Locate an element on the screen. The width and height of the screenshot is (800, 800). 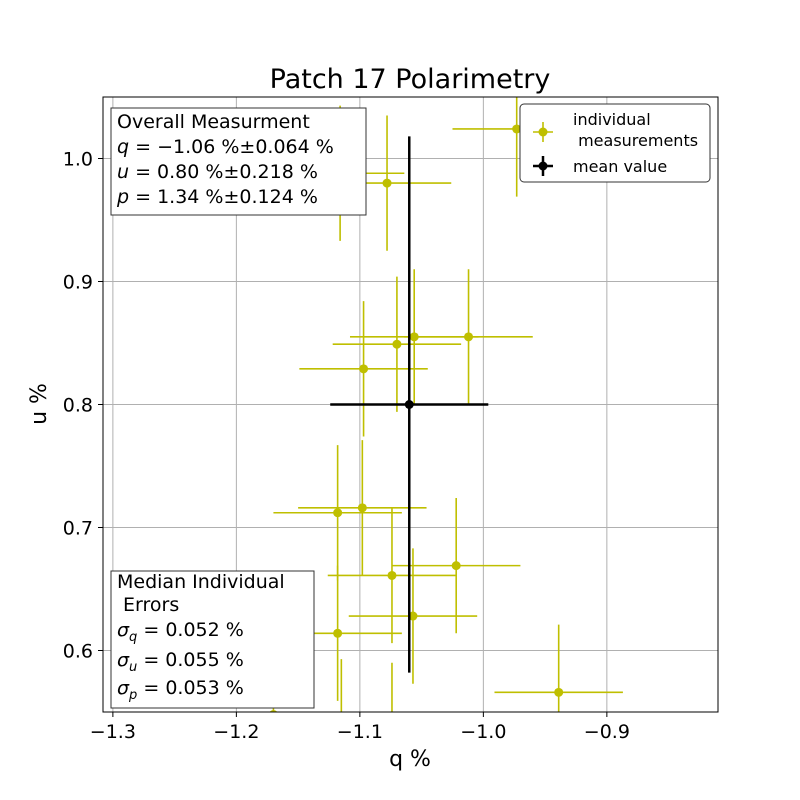
median-title-line2: Errors is located at coordinates (148, 605).